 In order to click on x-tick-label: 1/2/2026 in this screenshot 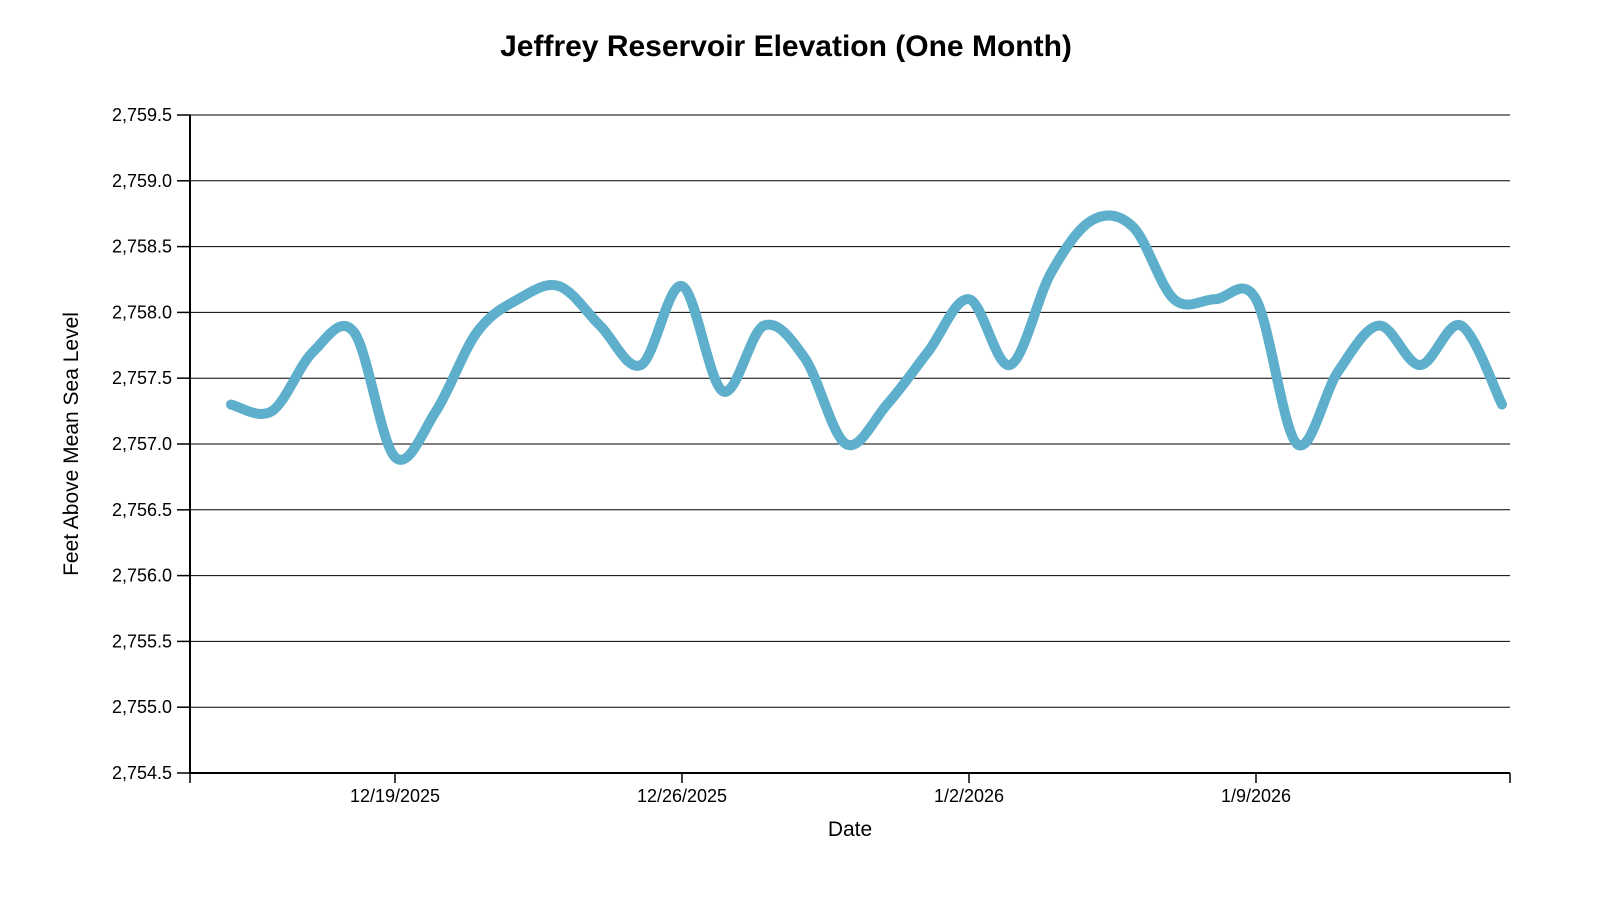, I will do `click(969, 796)`.